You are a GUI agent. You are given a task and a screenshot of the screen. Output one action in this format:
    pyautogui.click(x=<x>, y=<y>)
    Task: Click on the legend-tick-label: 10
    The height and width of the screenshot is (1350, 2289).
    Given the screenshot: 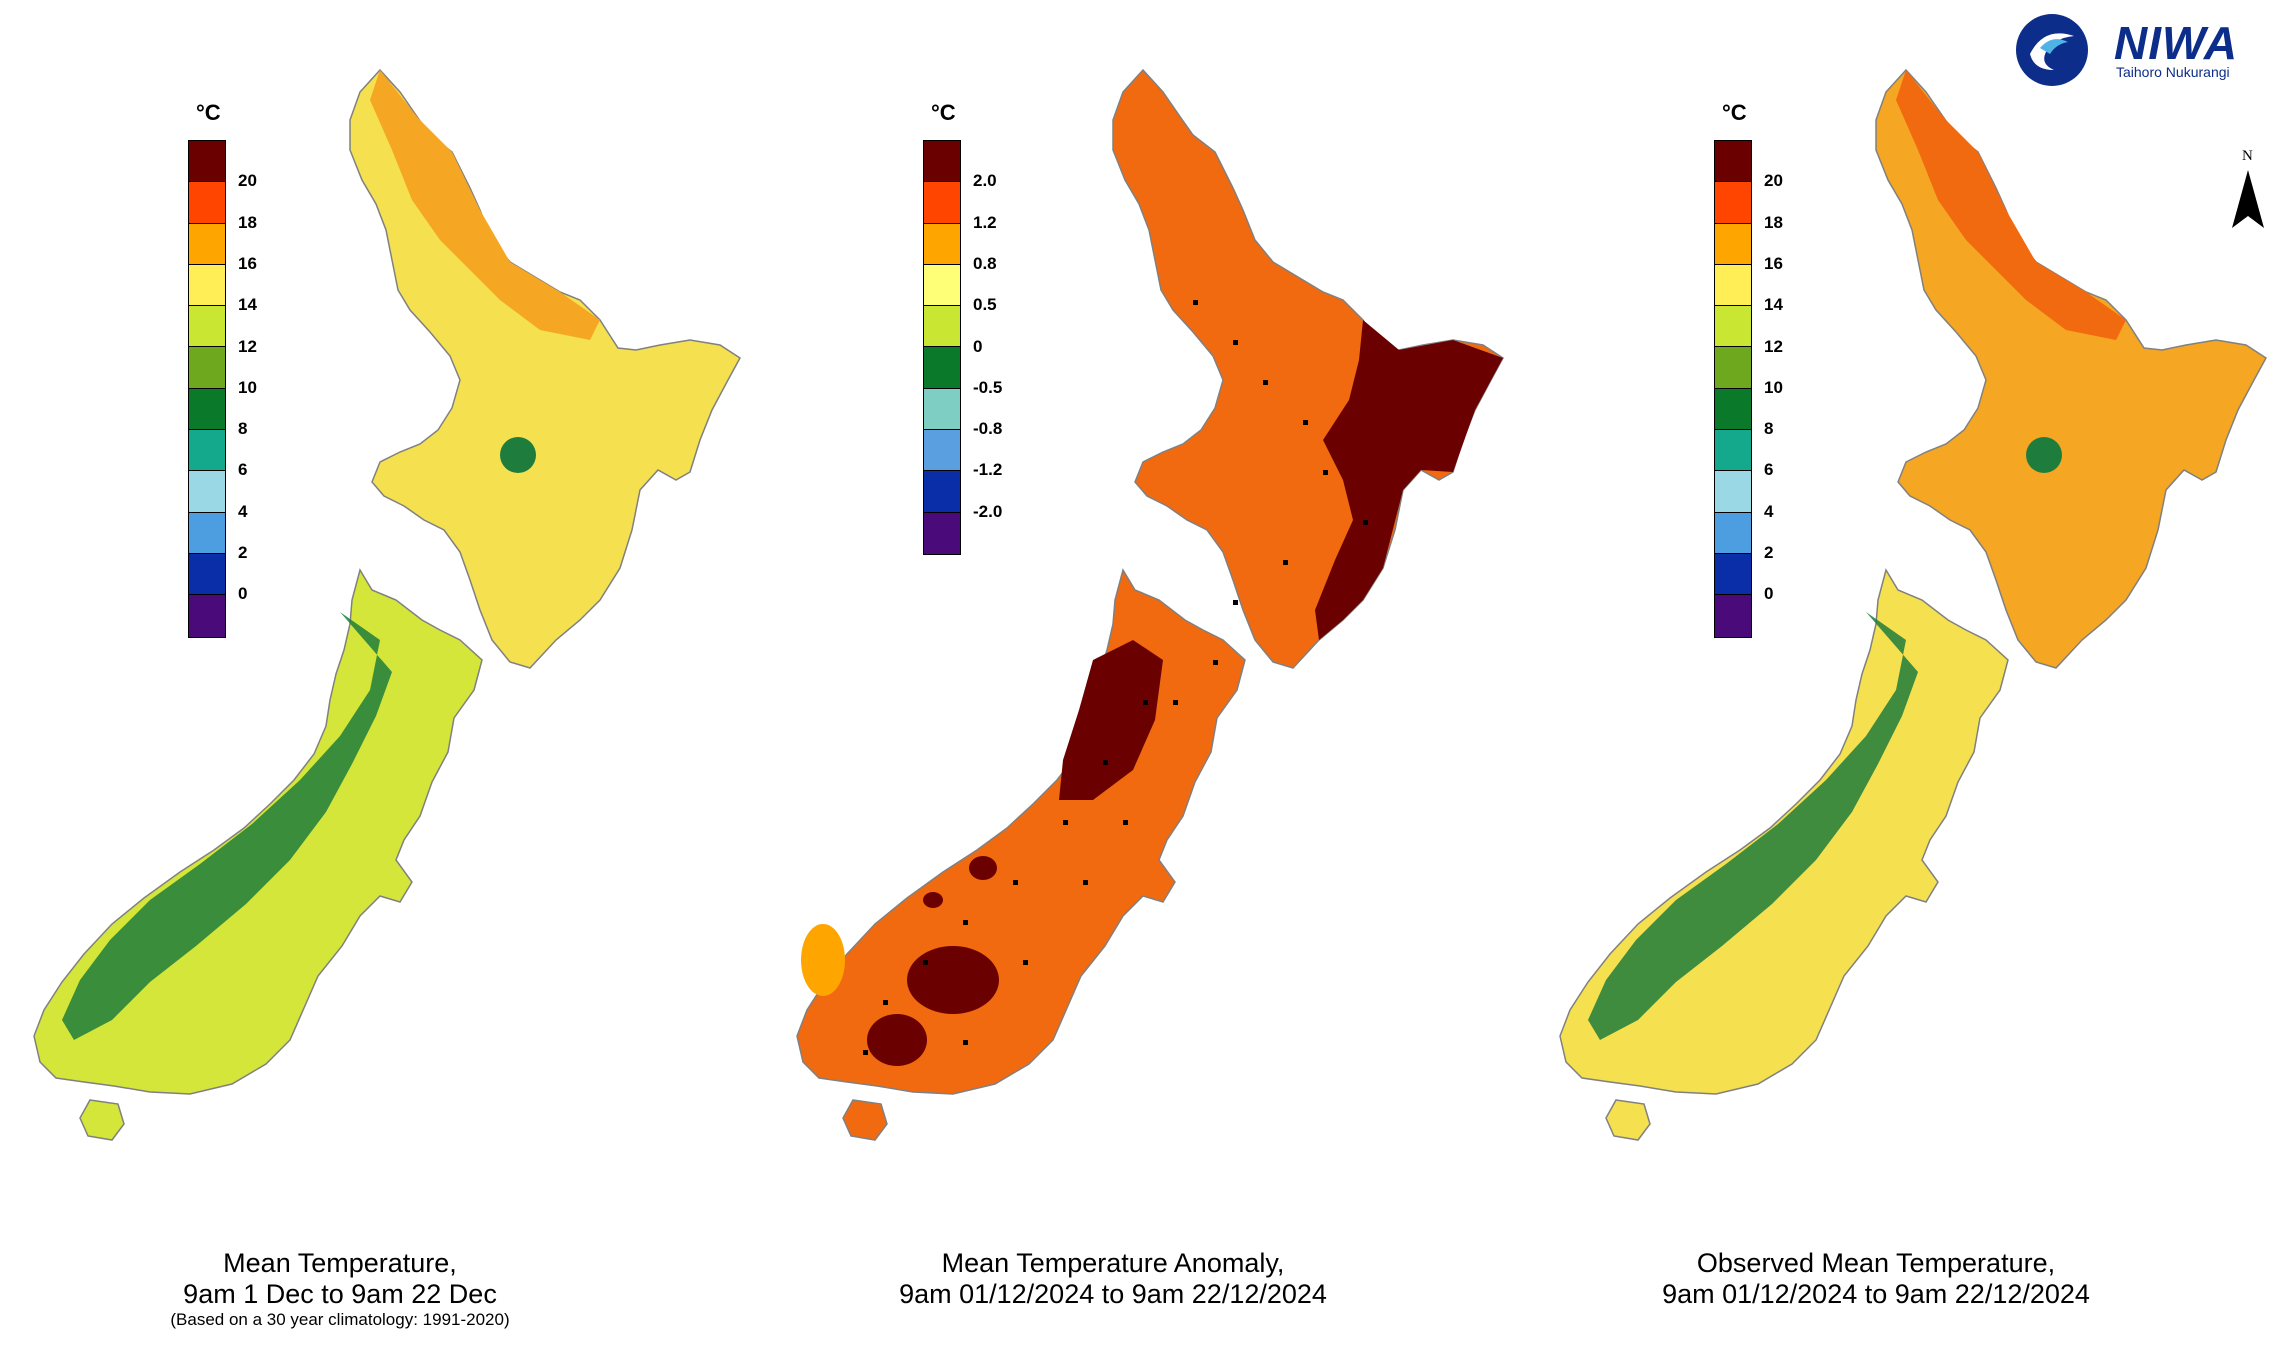 What is the action you would take?
    pyautogui.click(x=1773, y=387)
    